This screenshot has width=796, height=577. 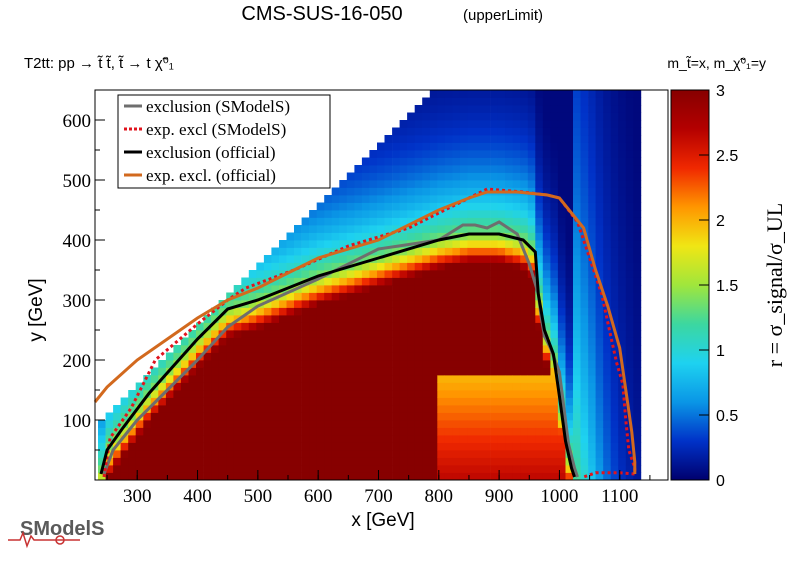 What do you see at coordinates (720, 221) in the screenshot?
I see `z-tick-label: 2` at bounding box center [720, 221].